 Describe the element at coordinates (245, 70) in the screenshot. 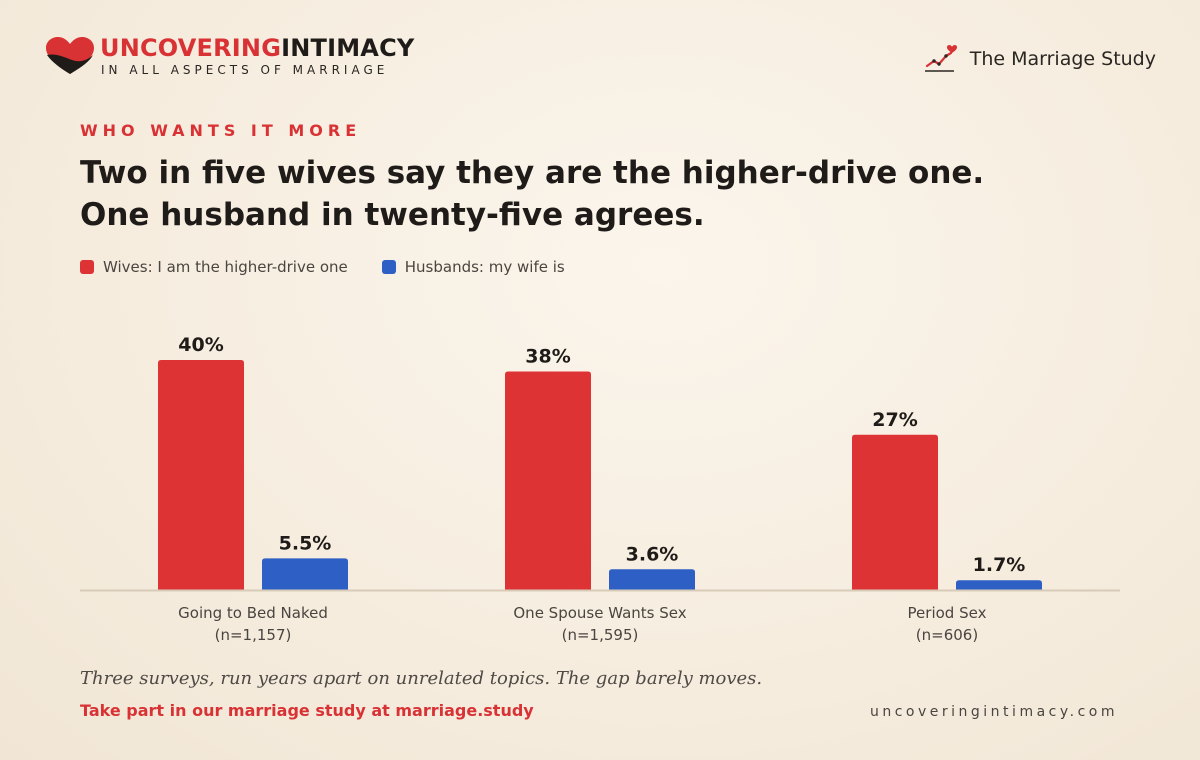

I see `brand-tagline: IN ALL ASPECTS OF MARRIAGE` at that location.